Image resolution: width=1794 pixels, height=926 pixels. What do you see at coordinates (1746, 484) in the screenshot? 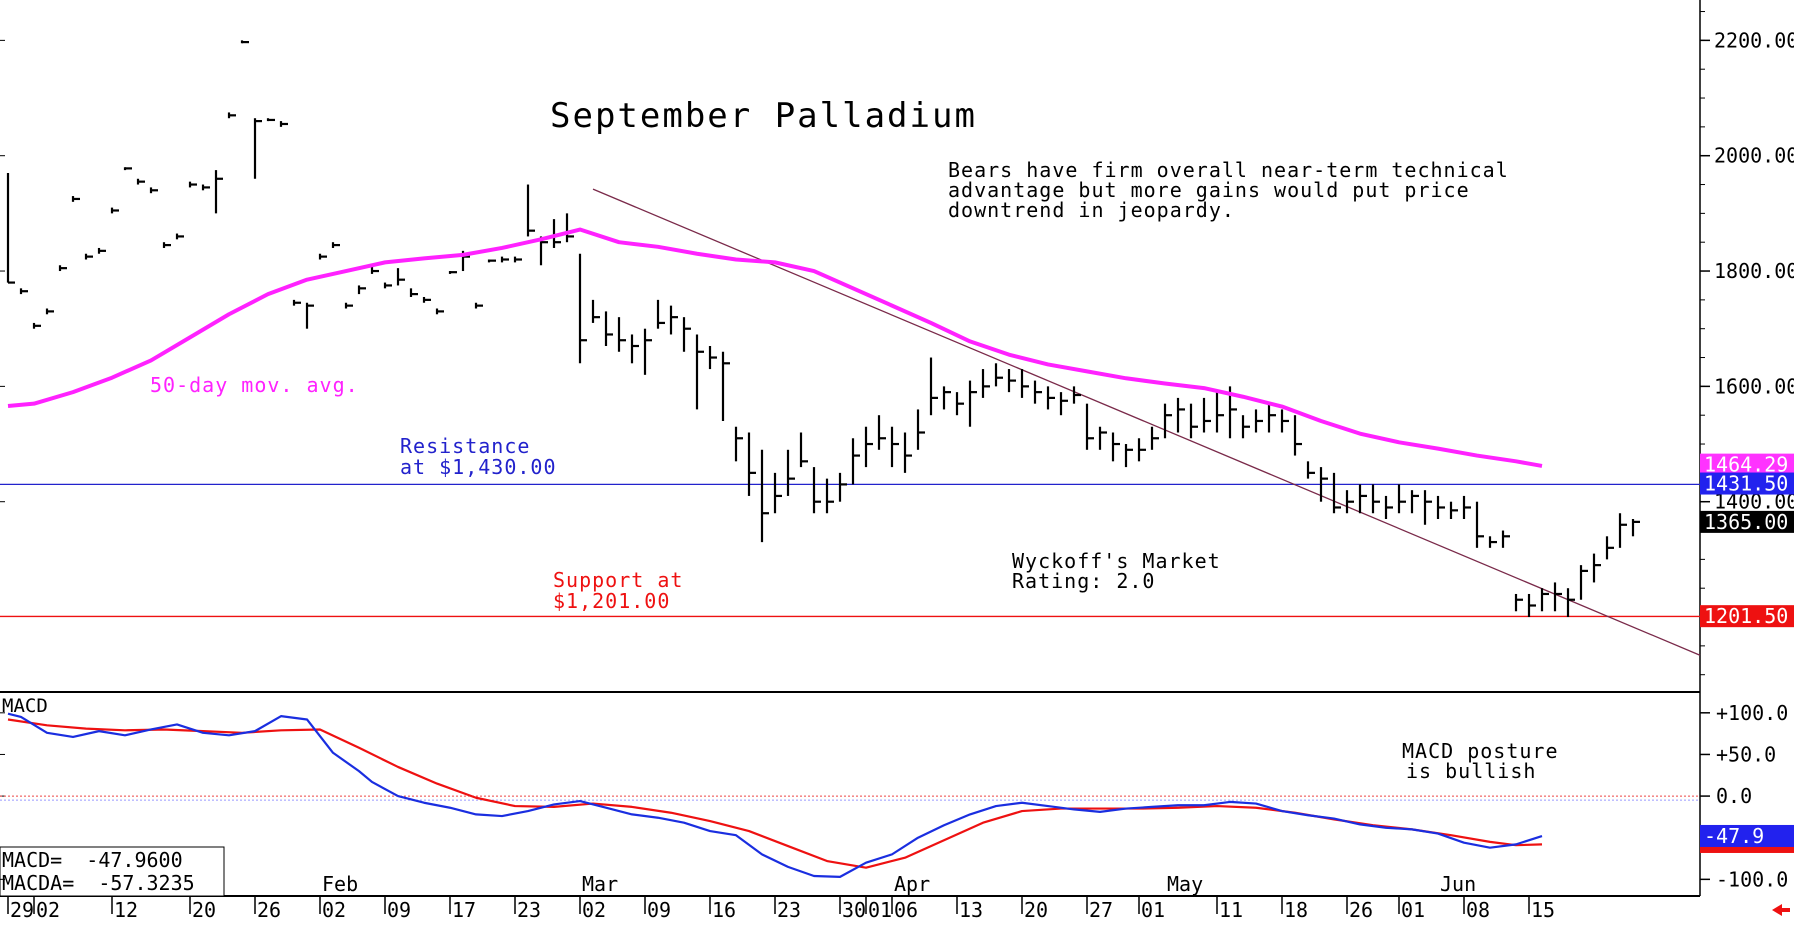
I see `value-tag: 1431.50` at bounding box center [1746, 484].